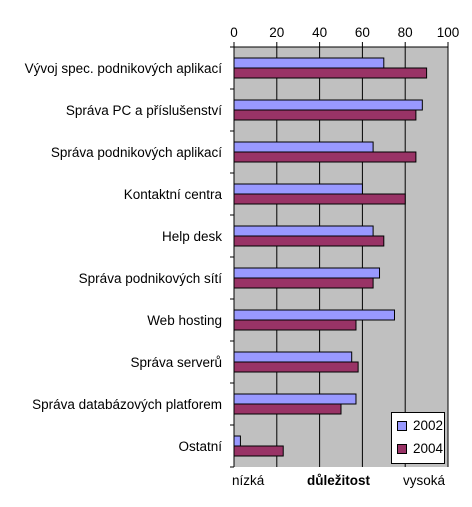 Image resolution: width=472 pixels, height=507 pixels. What do you see at coordinates (344, 32) in the screenshot?
I see `x-tick-labels: 0 20 40 60 80 100` at bounding box center [344, 32].